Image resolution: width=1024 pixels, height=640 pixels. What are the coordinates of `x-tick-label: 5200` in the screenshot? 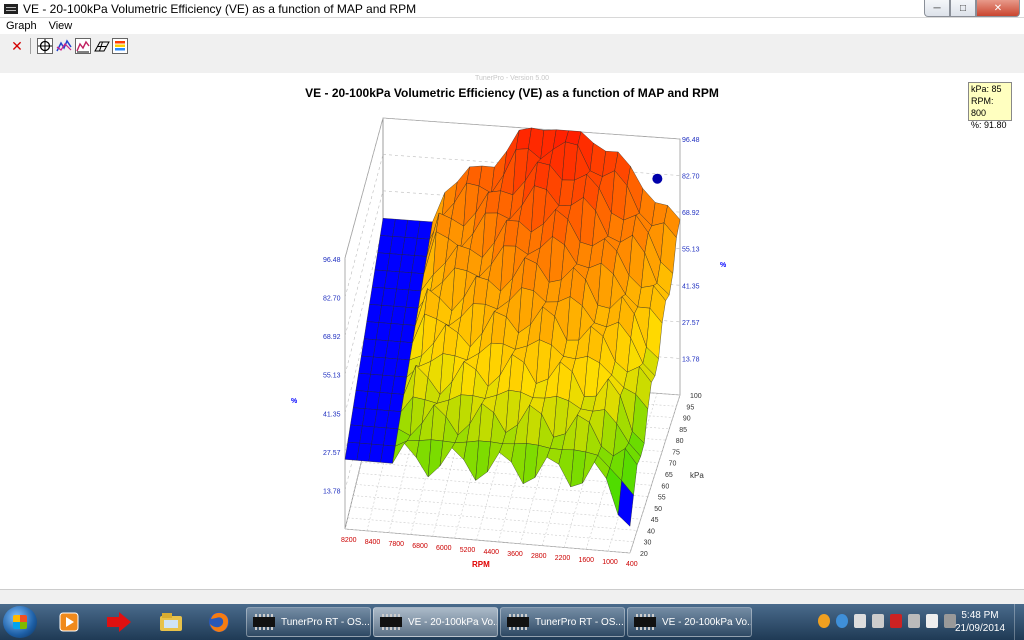 It's located at (468, 550).